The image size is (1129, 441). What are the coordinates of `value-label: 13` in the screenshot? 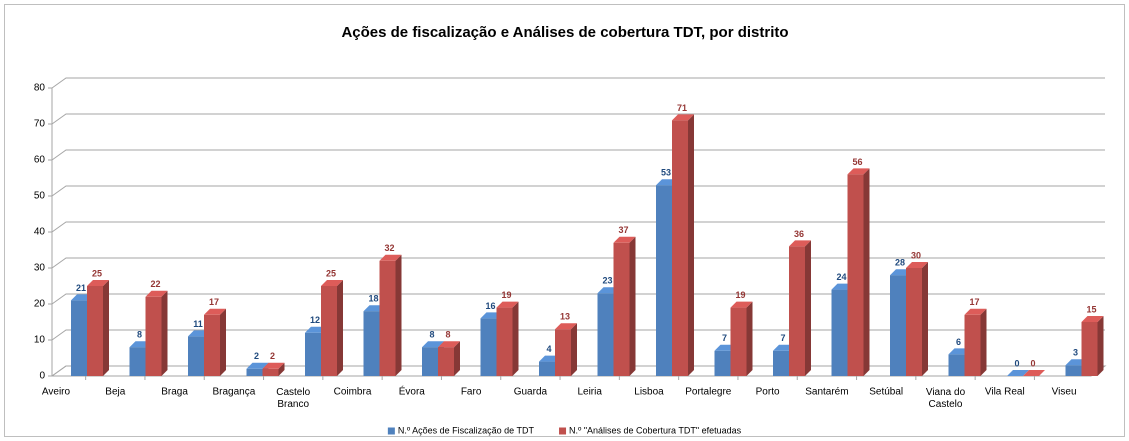 It's located at (565, 317).